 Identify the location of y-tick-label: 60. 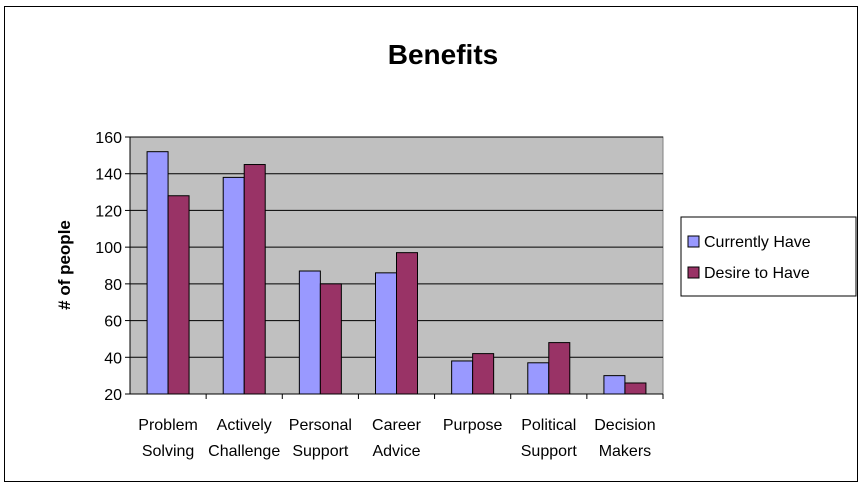
(113, 322).